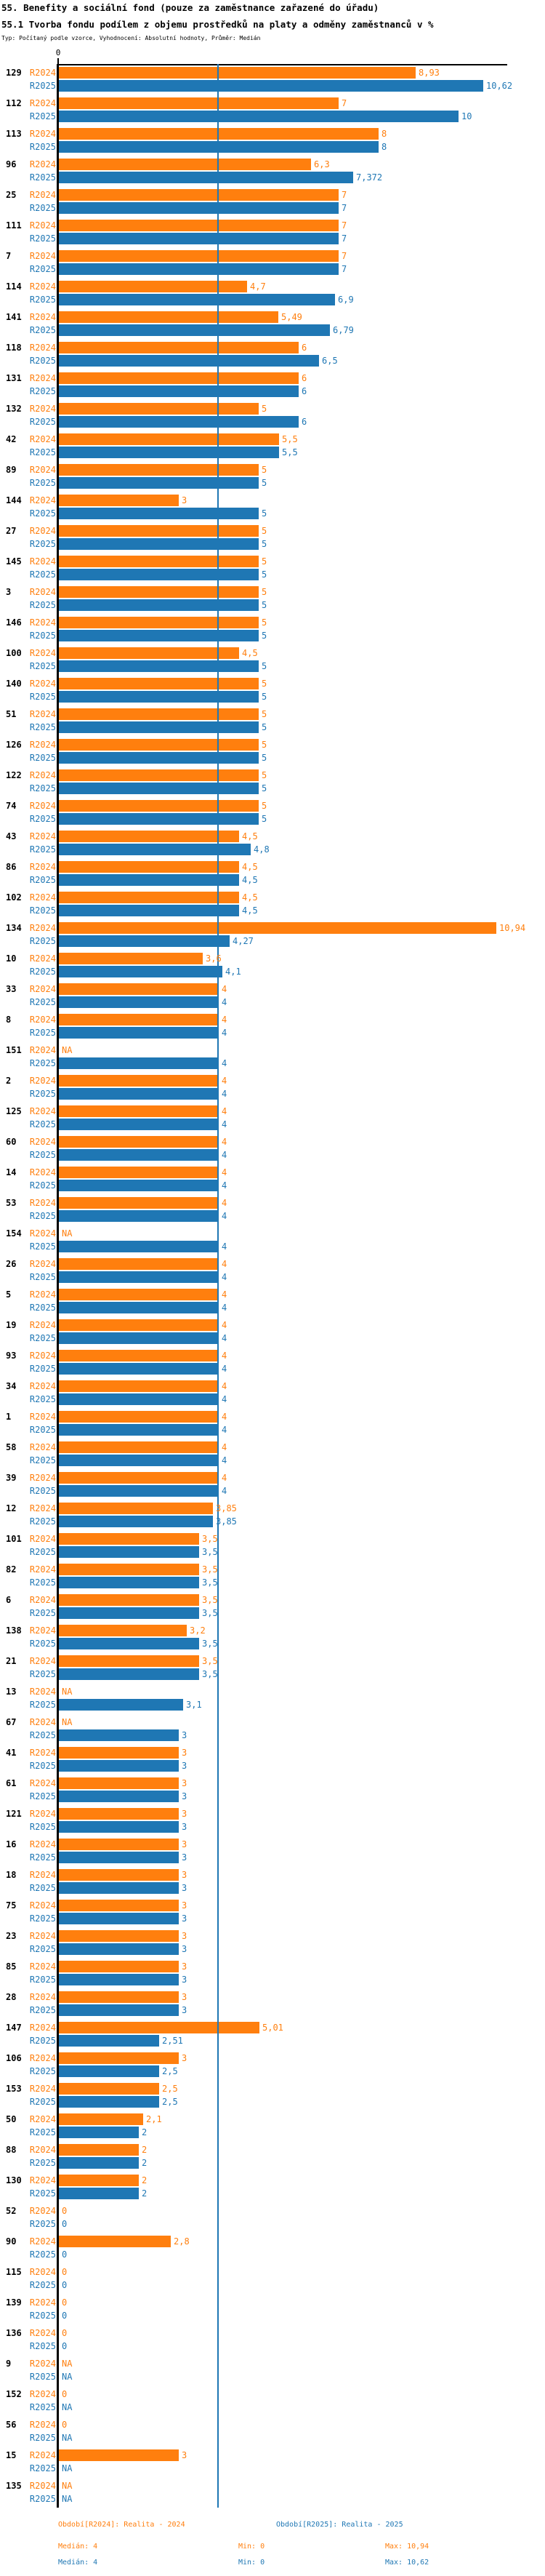 Image resolution: width=545 pixels, height=2576 pixels. What do you see at coordinates (250, 910) in the screenshot?
I see `value-label-r2025: 4,5` at bounding box center [250, 910].